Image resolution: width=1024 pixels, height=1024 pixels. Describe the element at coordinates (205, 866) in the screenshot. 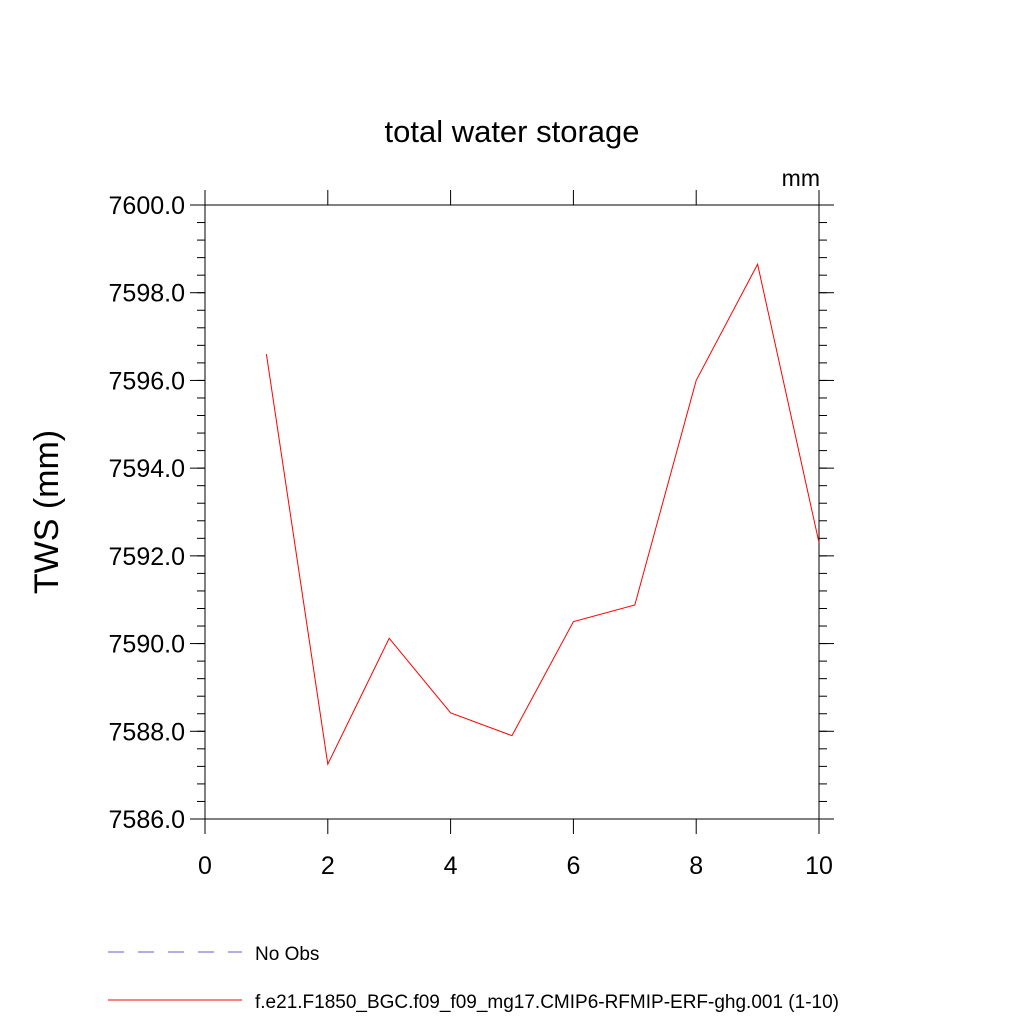

I see `x-tick-label: 0` at that location.